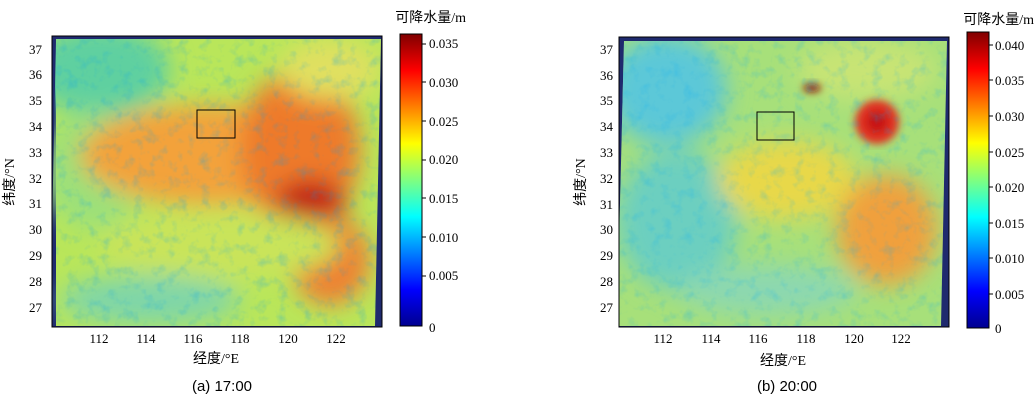  What do you see at coordinates (775, 126) in the screenshot?
I see `study-area-box-b` at bounding box center [775, 126].